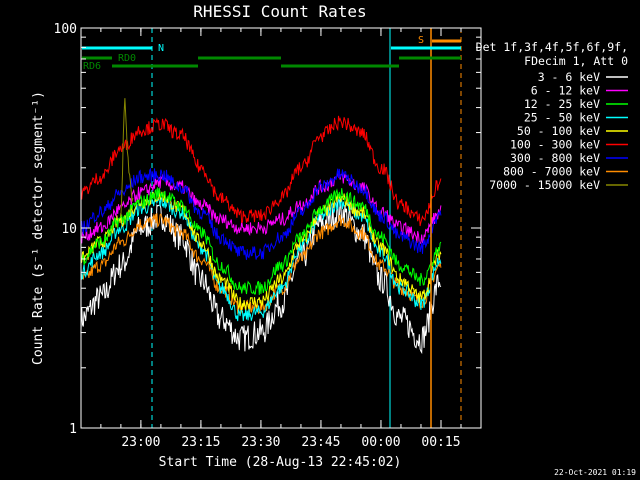 This screenshot has width=640, height=480. Describe the element at coordinates (280, 462) in the screenshot. I see `x-axis-label: Start Time (28-Aug-13 22:45:02)` at that location.